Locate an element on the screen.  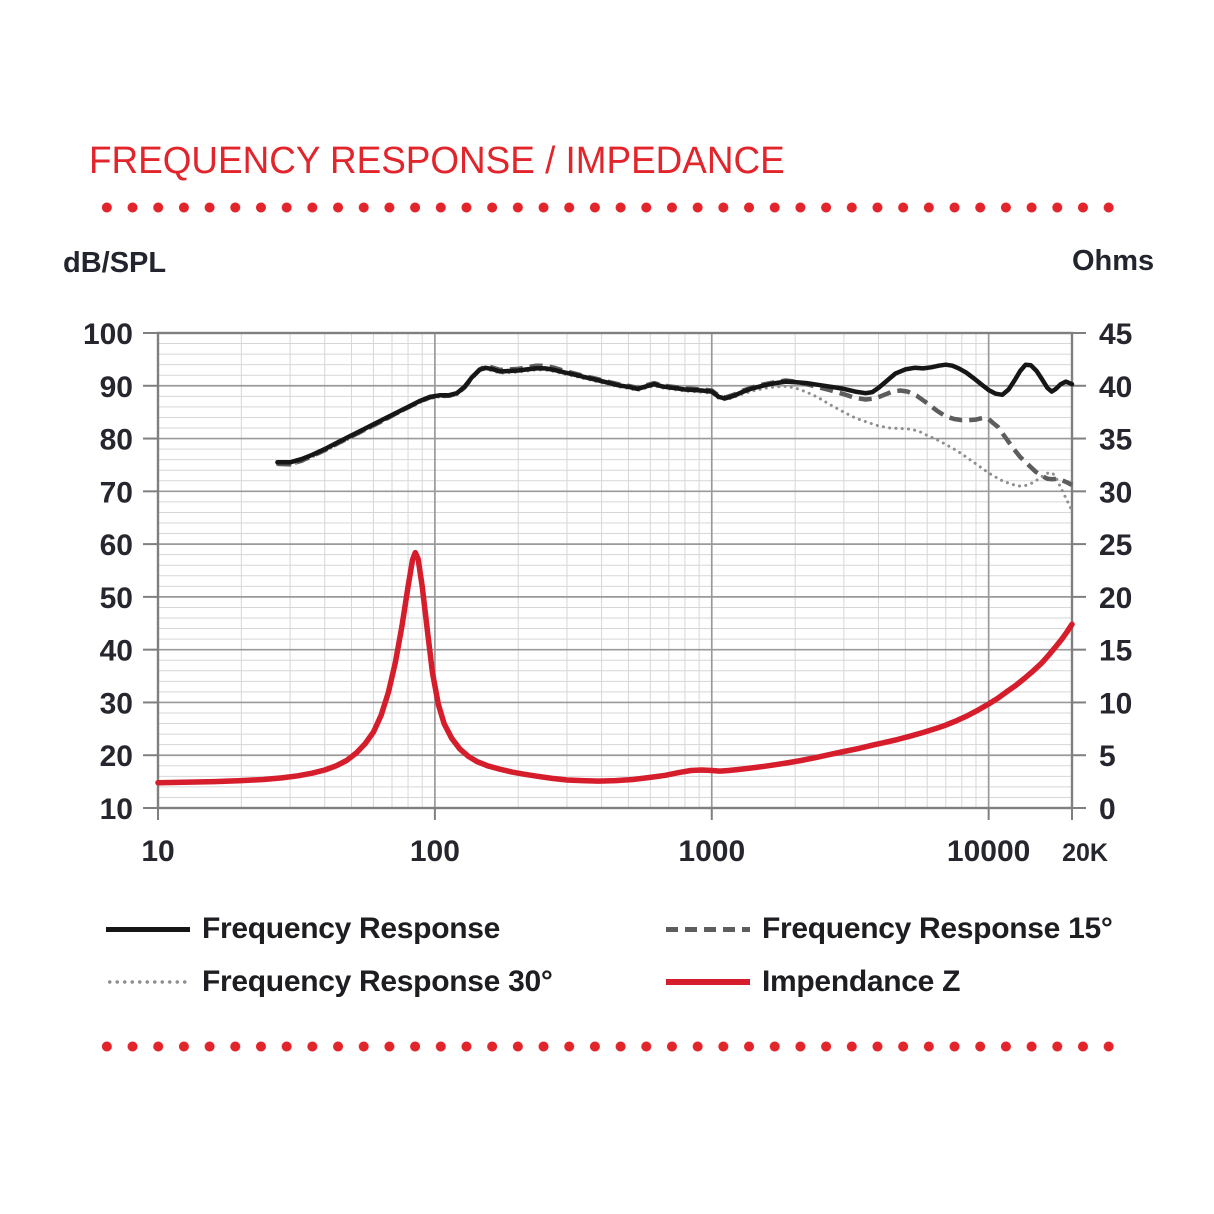
y-left-tick-label: 100 is located at coordinates (108, 334).